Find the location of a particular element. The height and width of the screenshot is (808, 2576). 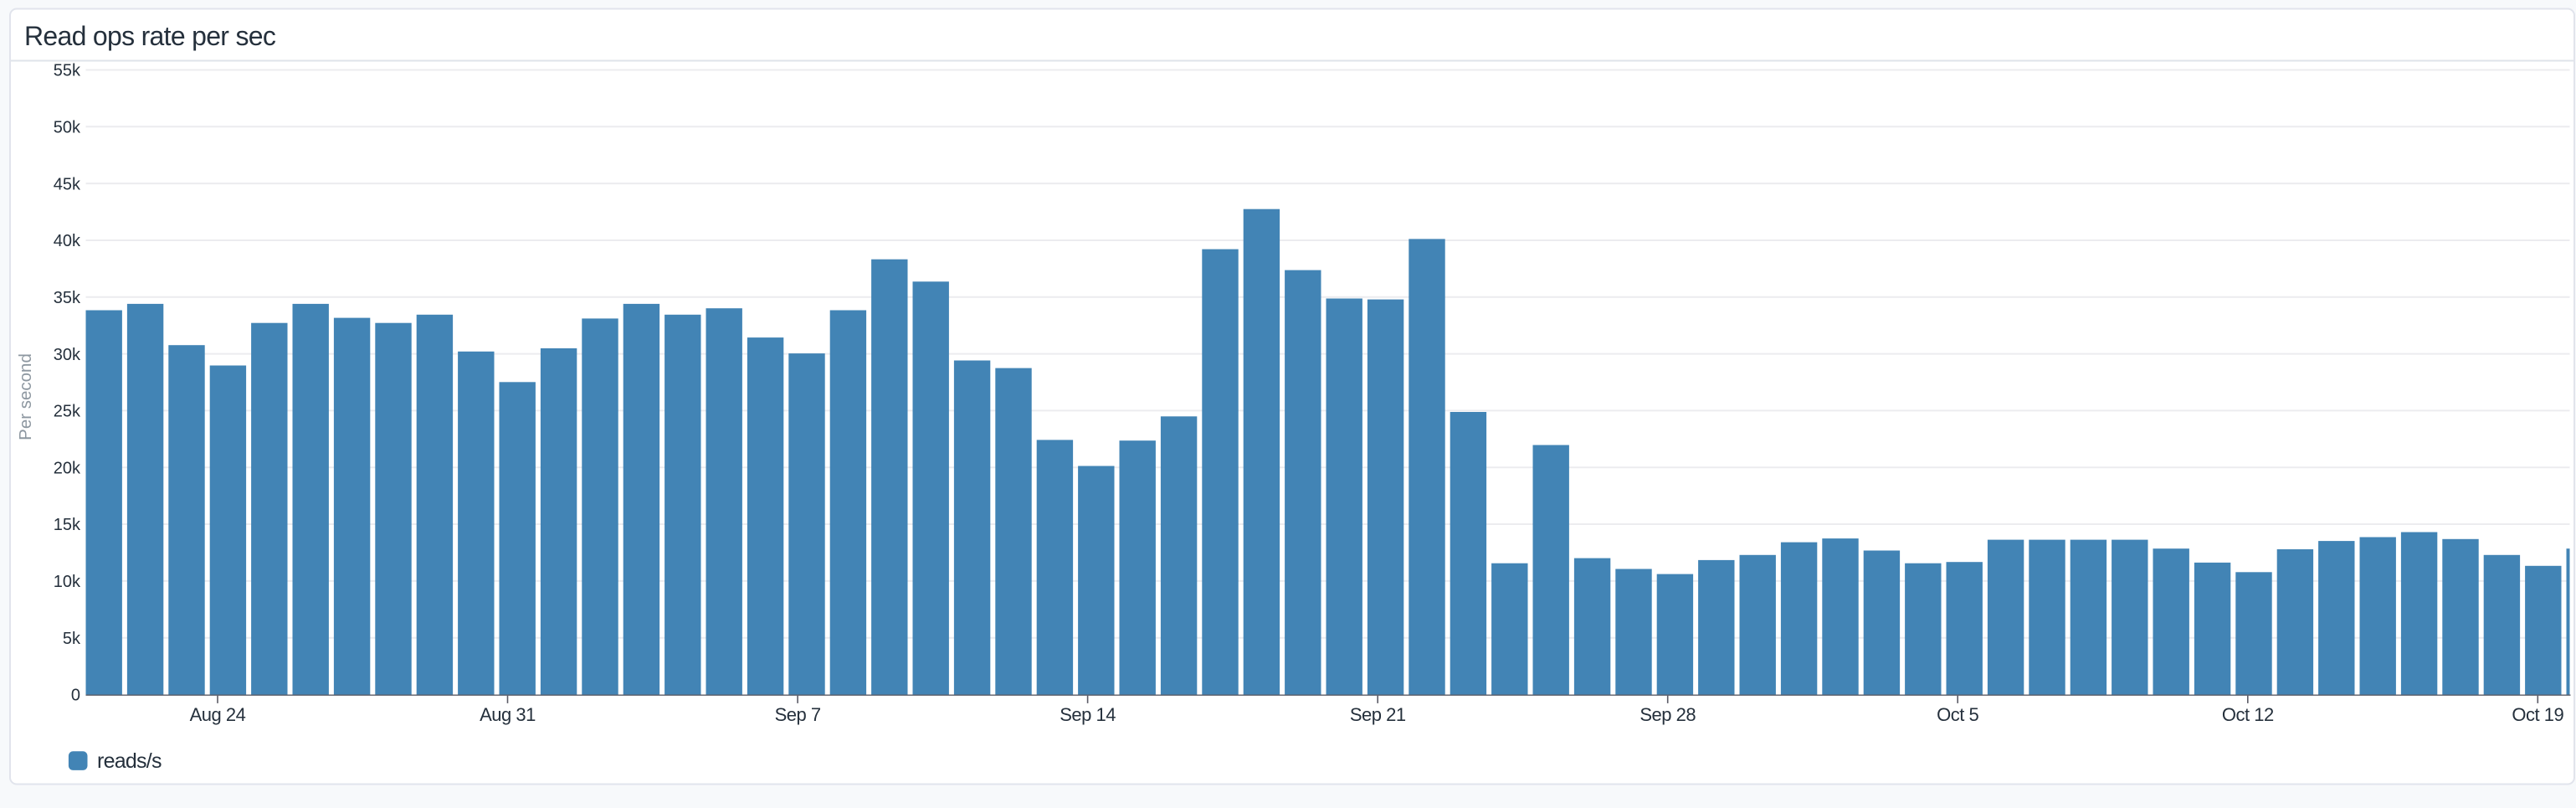

svg-text: Sep 28 is located at coordinates (1668, 714).